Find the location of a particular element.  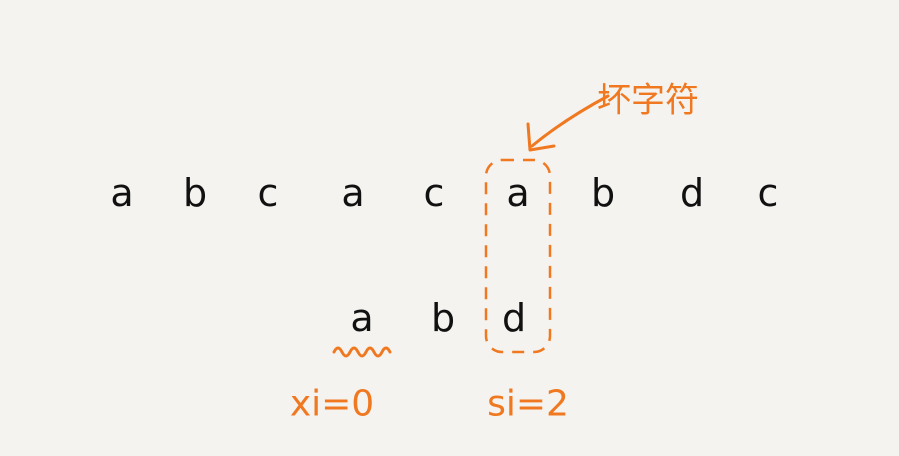

bad-character-highlight-box is located at coordinates (518, 256).